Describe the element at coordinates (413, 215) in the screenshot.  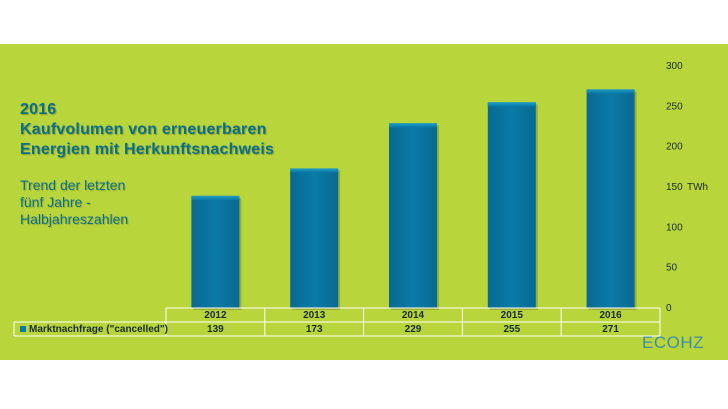
I see `bar-2014` at that location.